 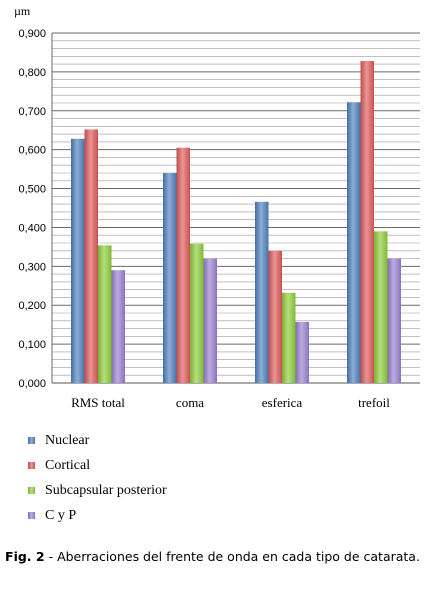 I want to click on y-tick-label: 0,600, so click(x=32, y=151).